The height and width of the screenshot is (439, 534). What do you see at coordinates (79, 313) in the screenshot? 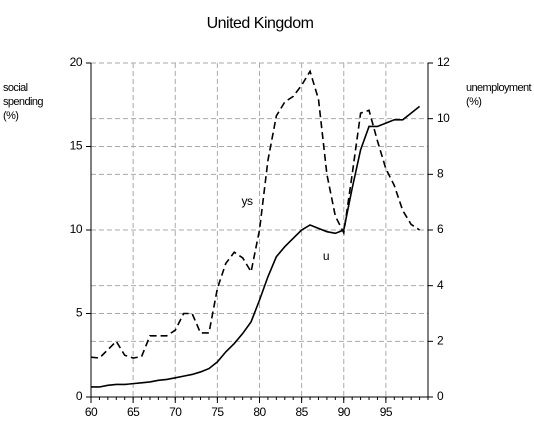
I see `y-tick-label: 5` at bounding box center [79, 313].